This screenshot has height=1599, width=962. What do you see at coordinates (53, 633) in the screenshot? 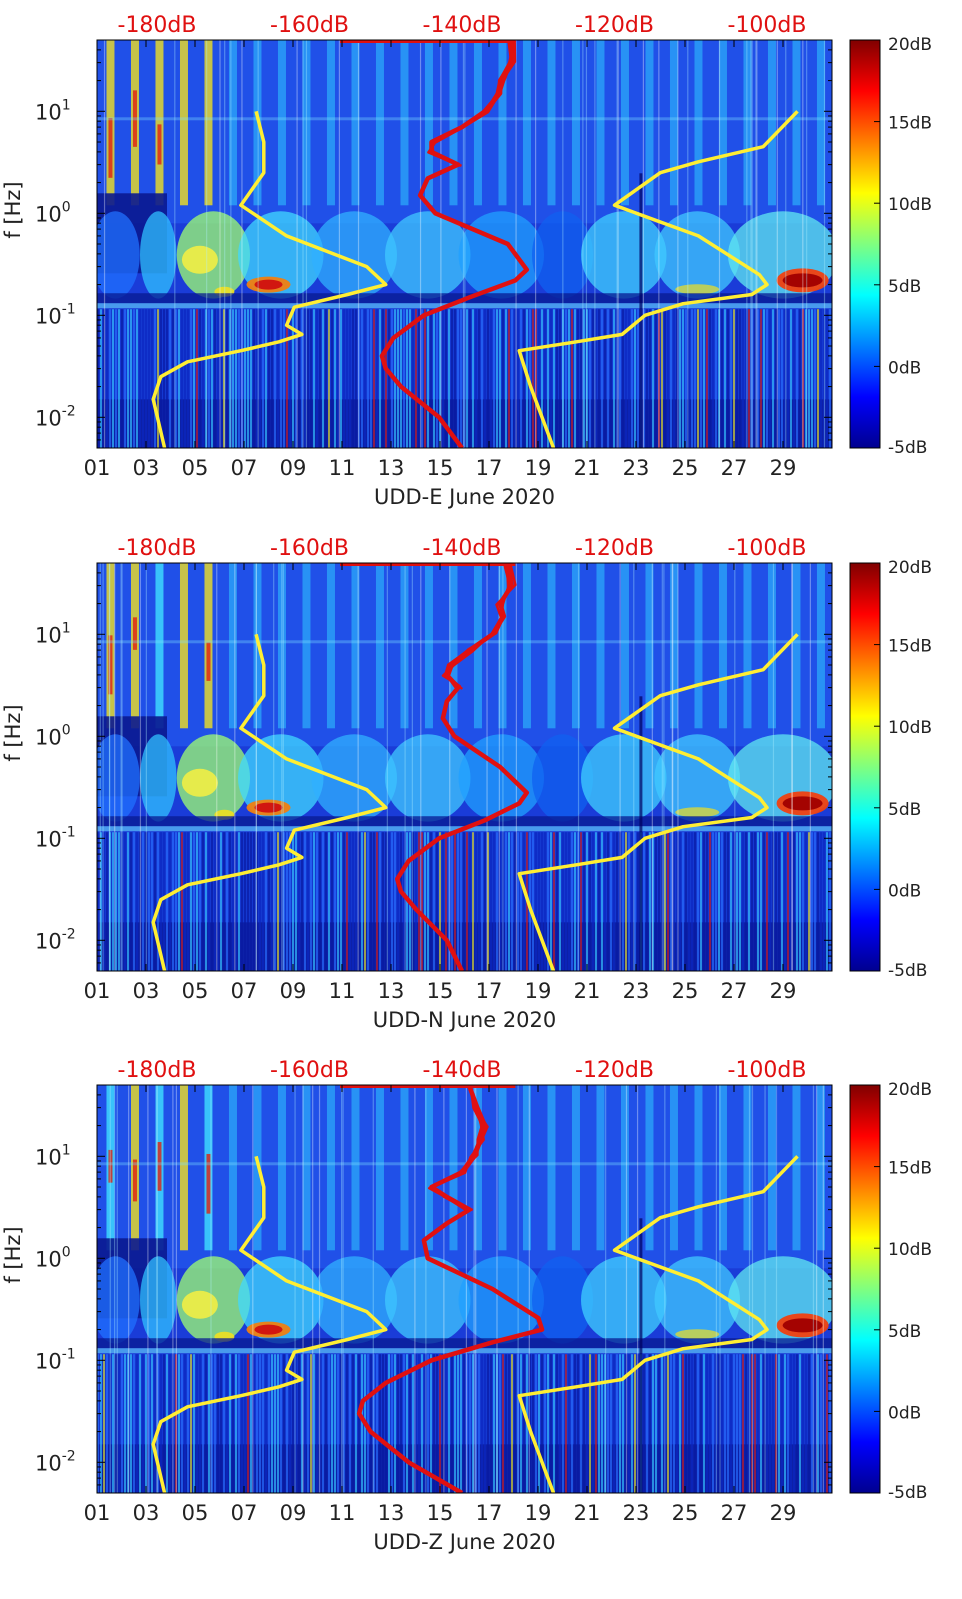
I see `y-tick-label: 10¹` at bounding box center [53, 633].